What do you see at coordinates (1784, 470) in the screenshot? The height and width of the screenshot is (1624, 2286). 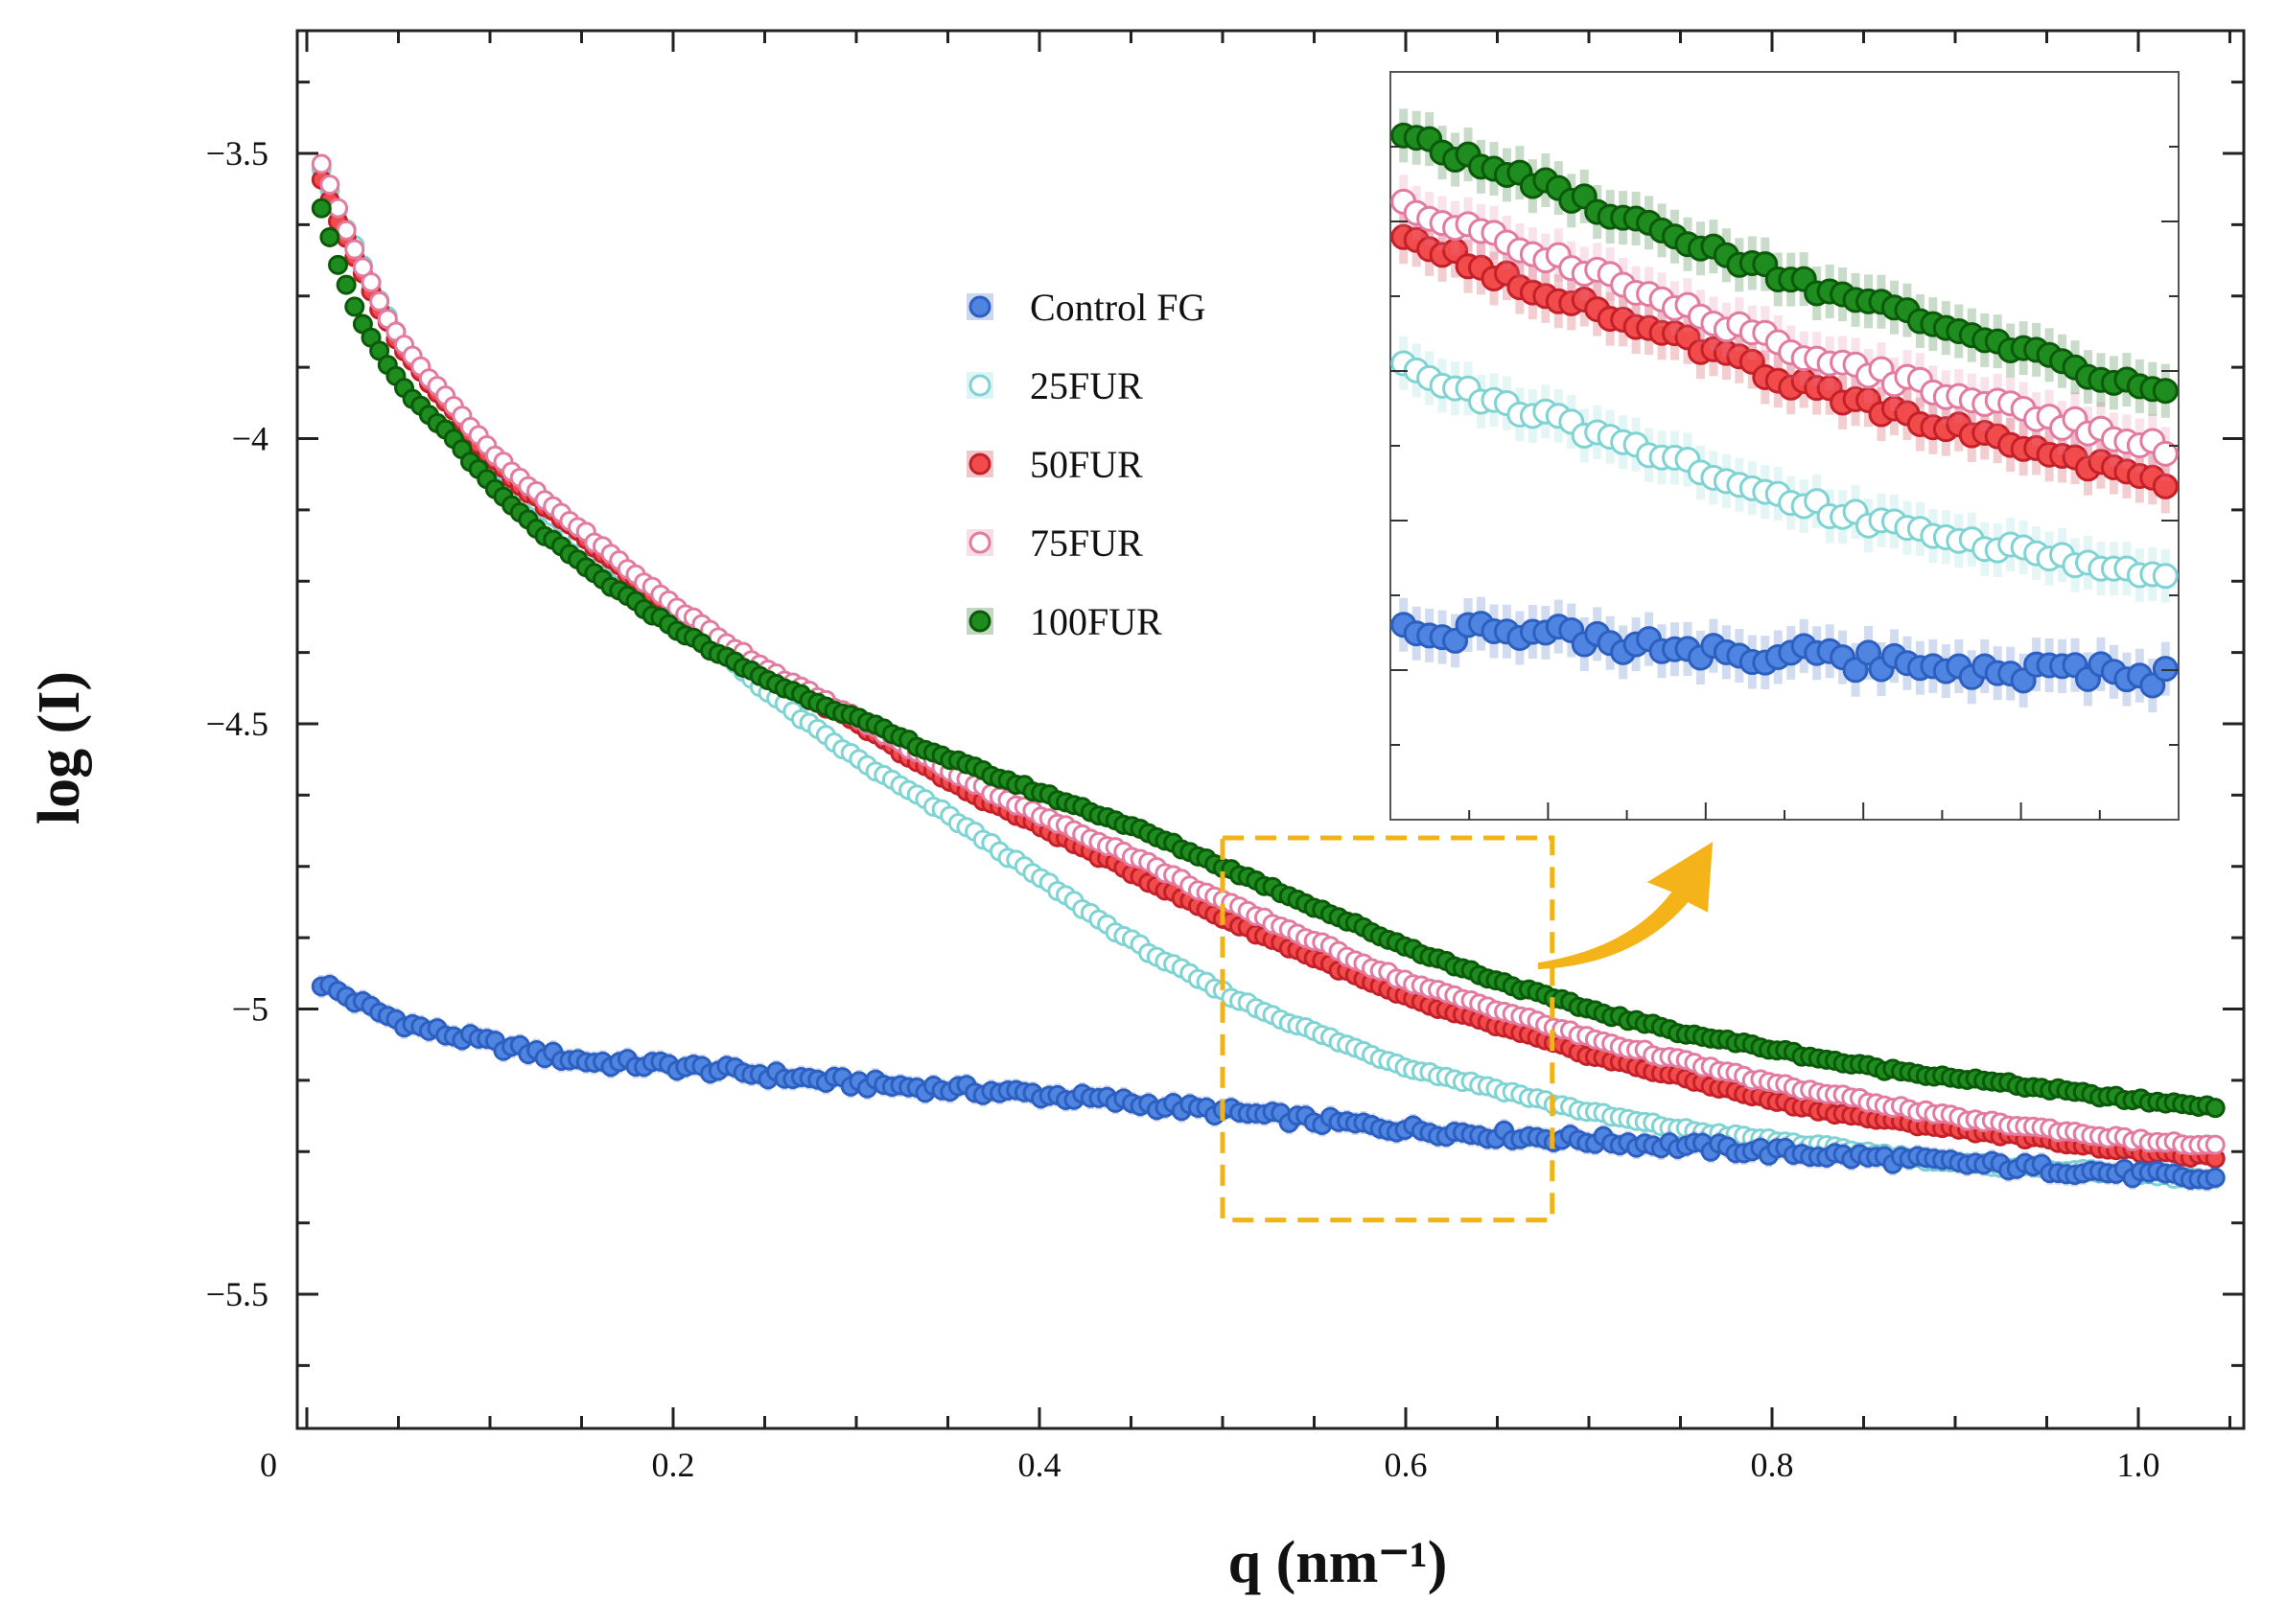 I see `inset-series-25fur` at bounding box center [1784, 470].